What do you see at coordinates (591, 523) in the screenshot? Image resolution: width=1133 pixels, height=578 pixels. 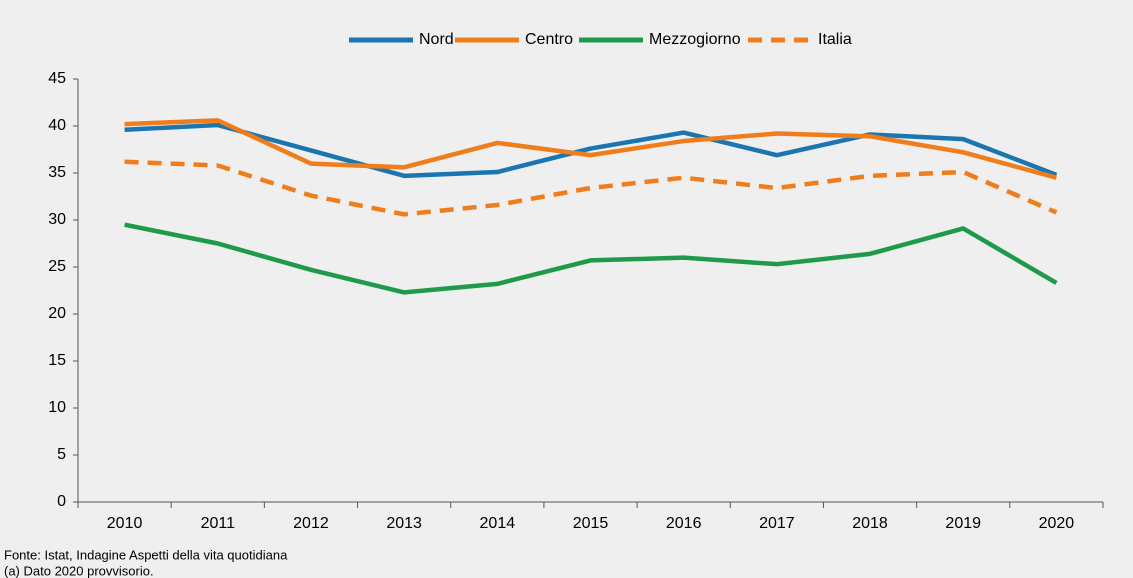 I see `x-tick-label: 2015` at bounding box center [591, 523].